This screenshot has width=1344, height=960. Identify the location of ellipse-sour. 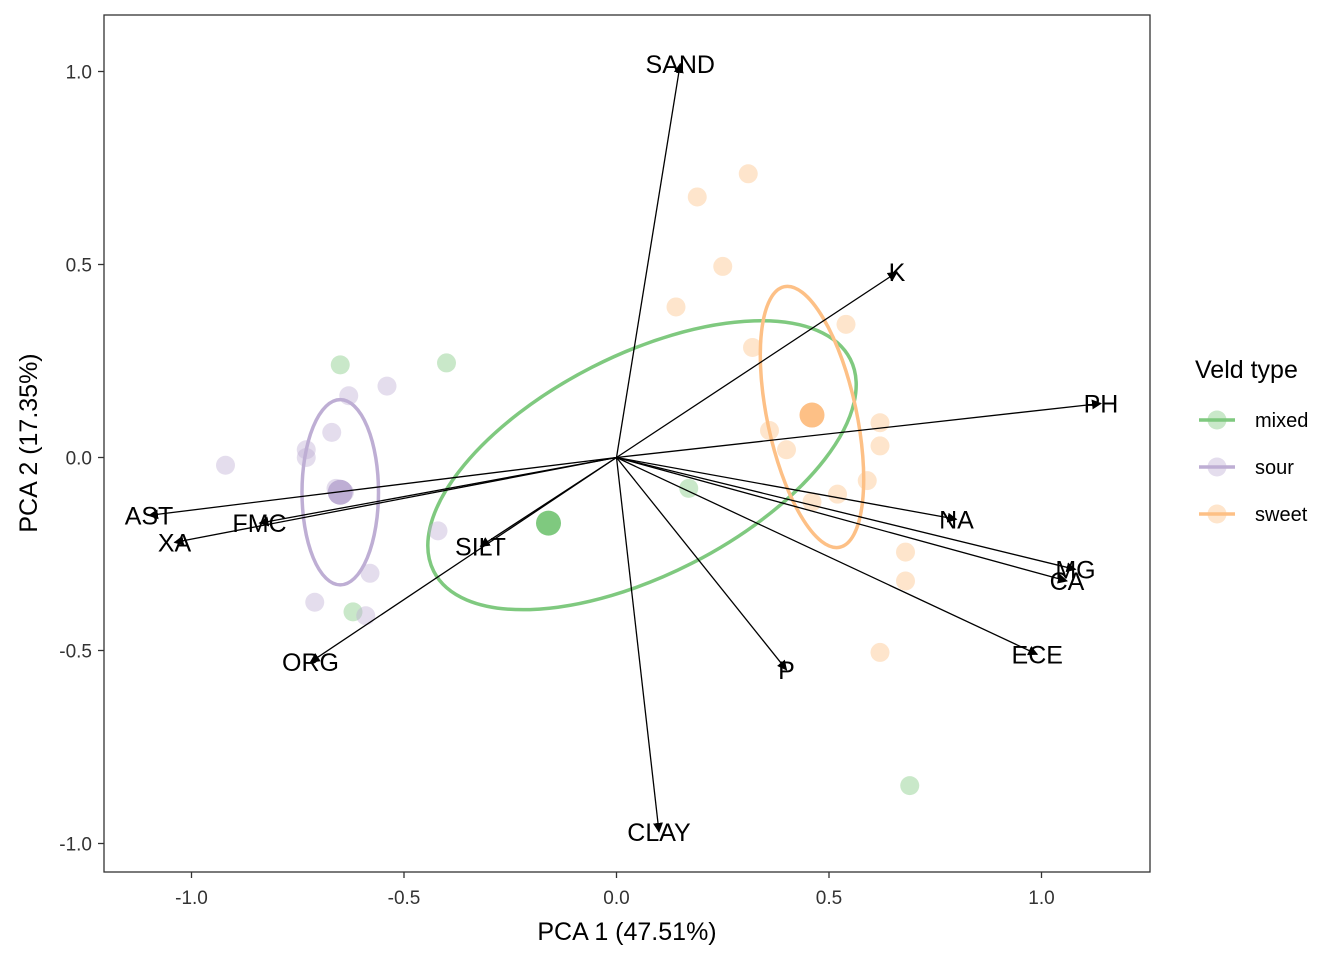
(340, 492).